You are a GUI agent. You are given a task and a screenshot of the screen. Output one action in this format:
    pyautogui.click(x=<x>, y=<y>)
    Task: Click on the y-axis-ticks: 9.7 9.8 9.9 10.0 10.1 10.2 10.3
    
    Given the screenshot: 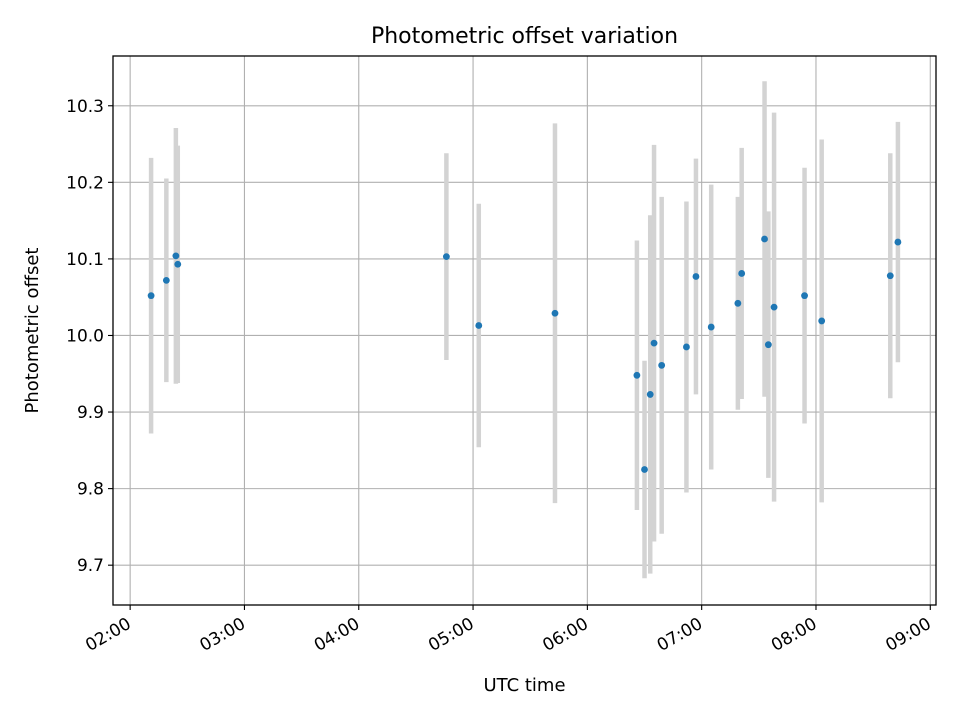 What is the action you would take?
    pyautogui.click(x=89, y=336)
    